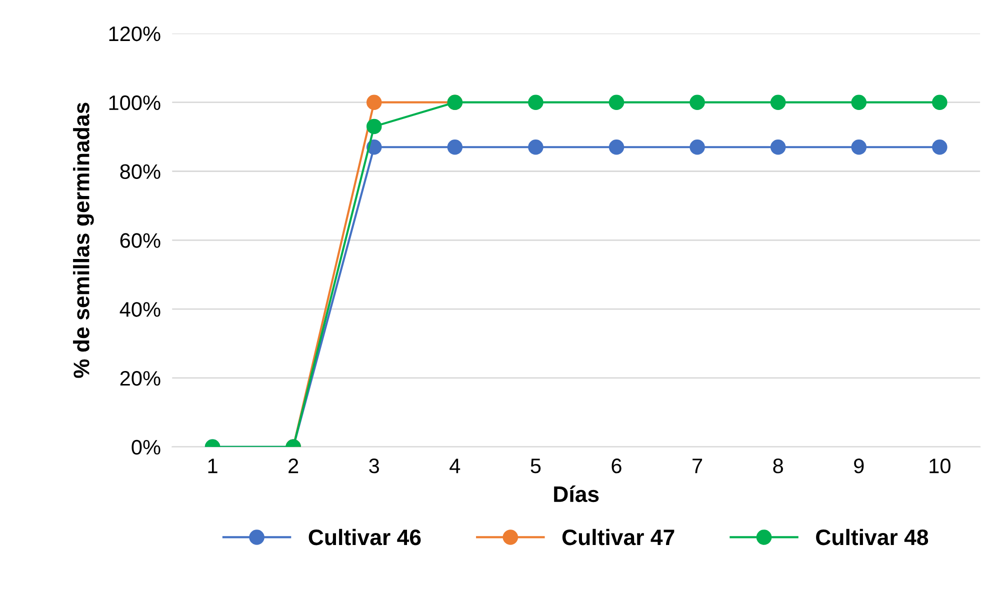  I want to click on y-tick-label: 40%, so click(140, 309).